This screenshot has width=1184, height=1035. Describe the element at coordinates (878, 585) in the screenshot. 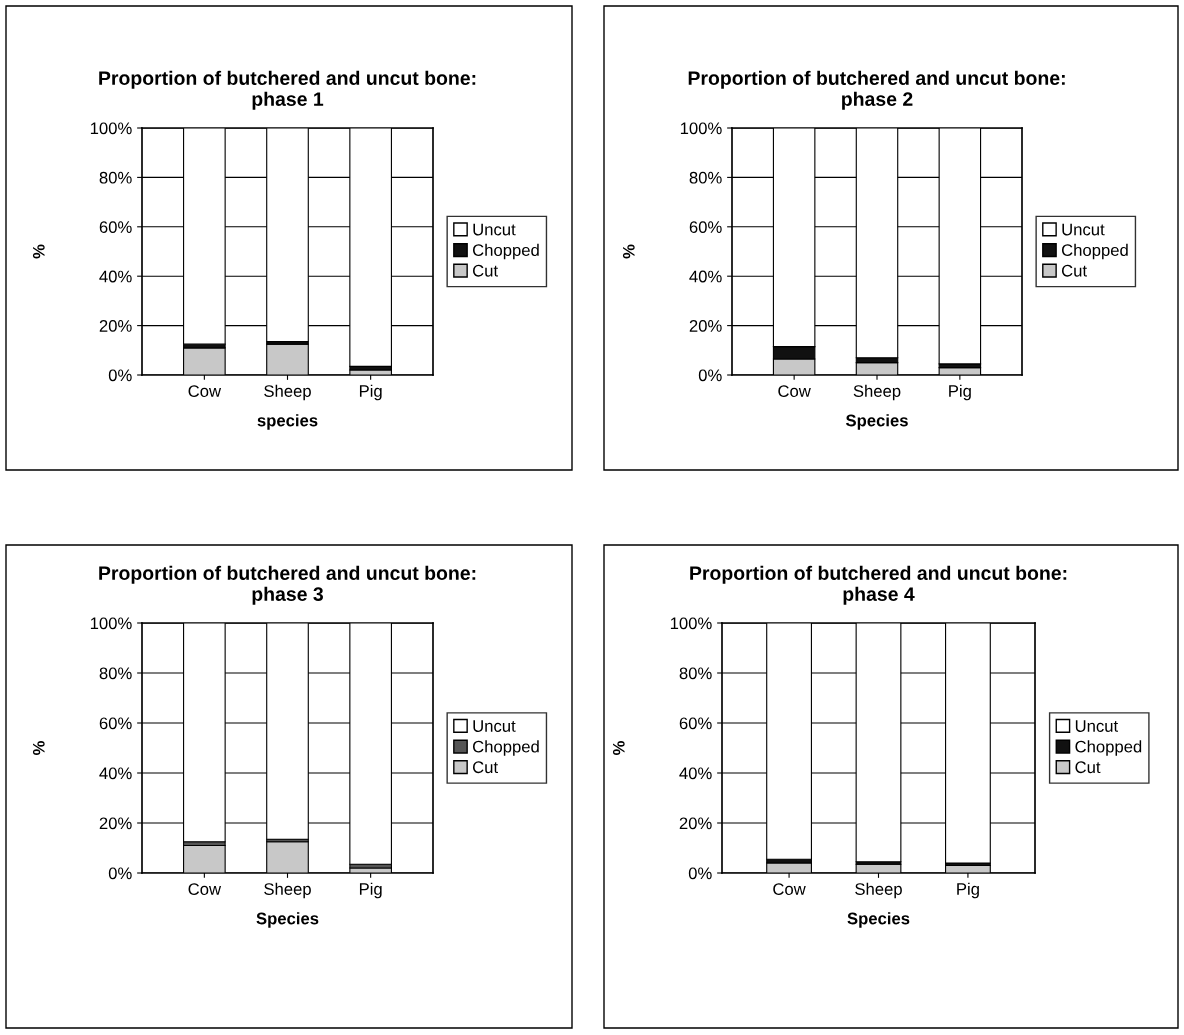

I see `chart-title: Proportion of butchered and uncut bone: phase 4` at that location.